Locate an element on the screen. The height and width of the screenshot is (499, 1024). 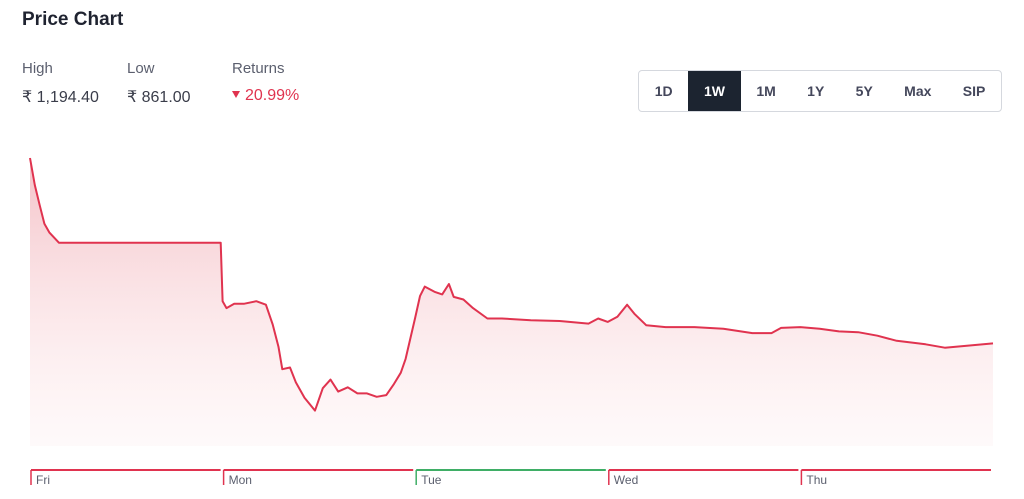
stat-low: Low ₹ 861.00 is located at coordinates (159, 83).